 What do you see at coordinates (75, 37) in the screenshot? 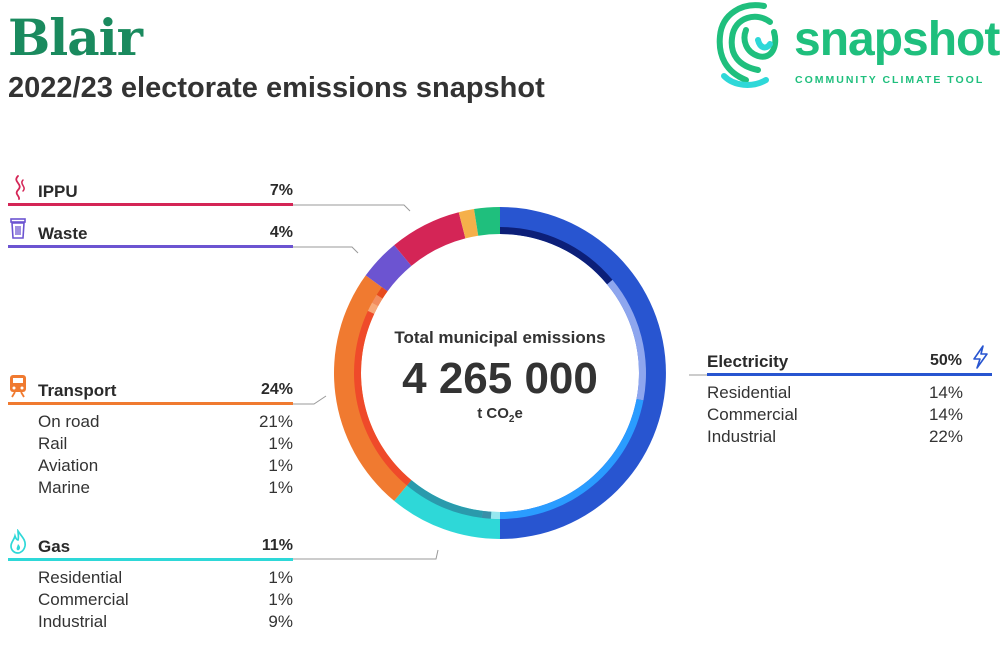
I see `page-title: Blair` at bounding box center [75, 37].